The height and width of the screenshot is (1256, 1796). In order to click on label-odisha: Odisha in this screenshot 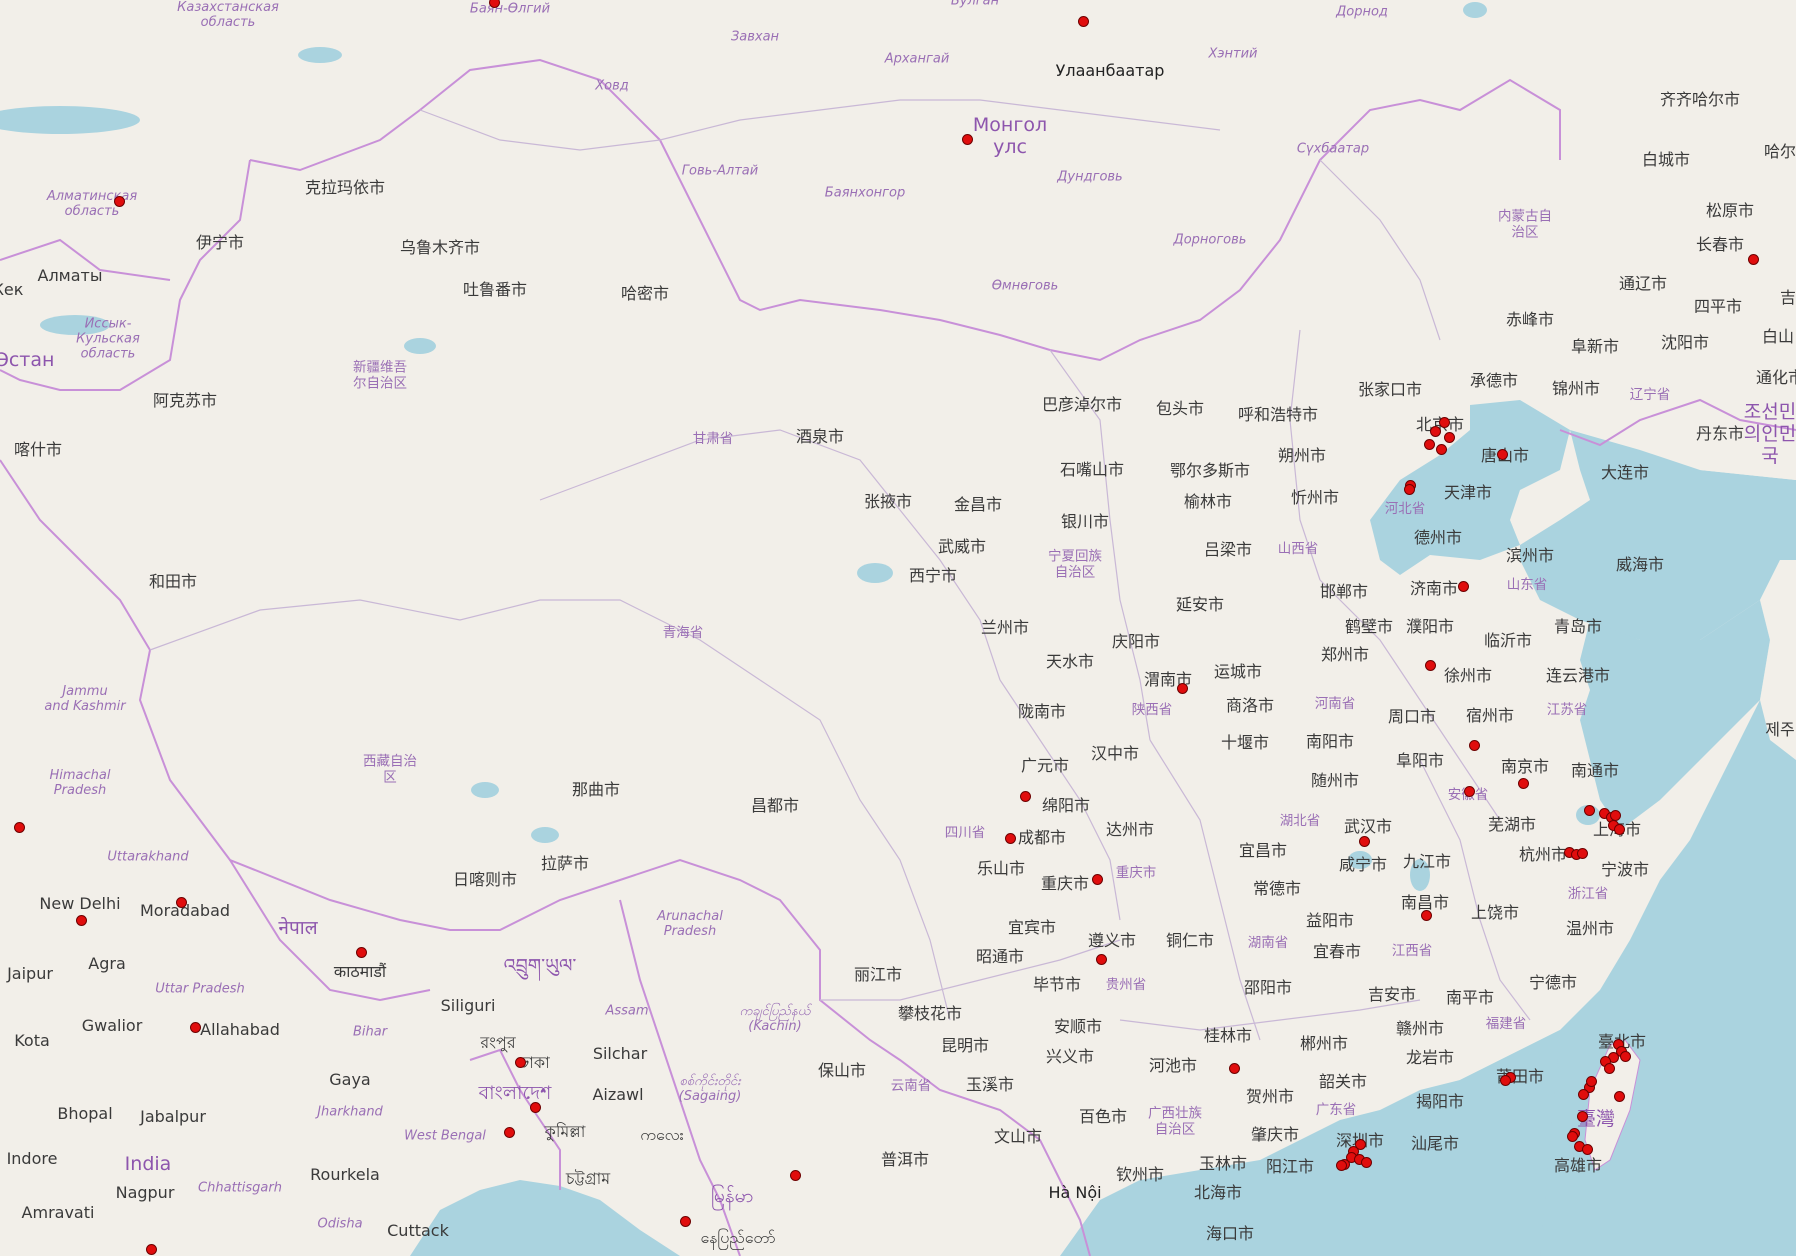, I will do `click(340, 1224)`.